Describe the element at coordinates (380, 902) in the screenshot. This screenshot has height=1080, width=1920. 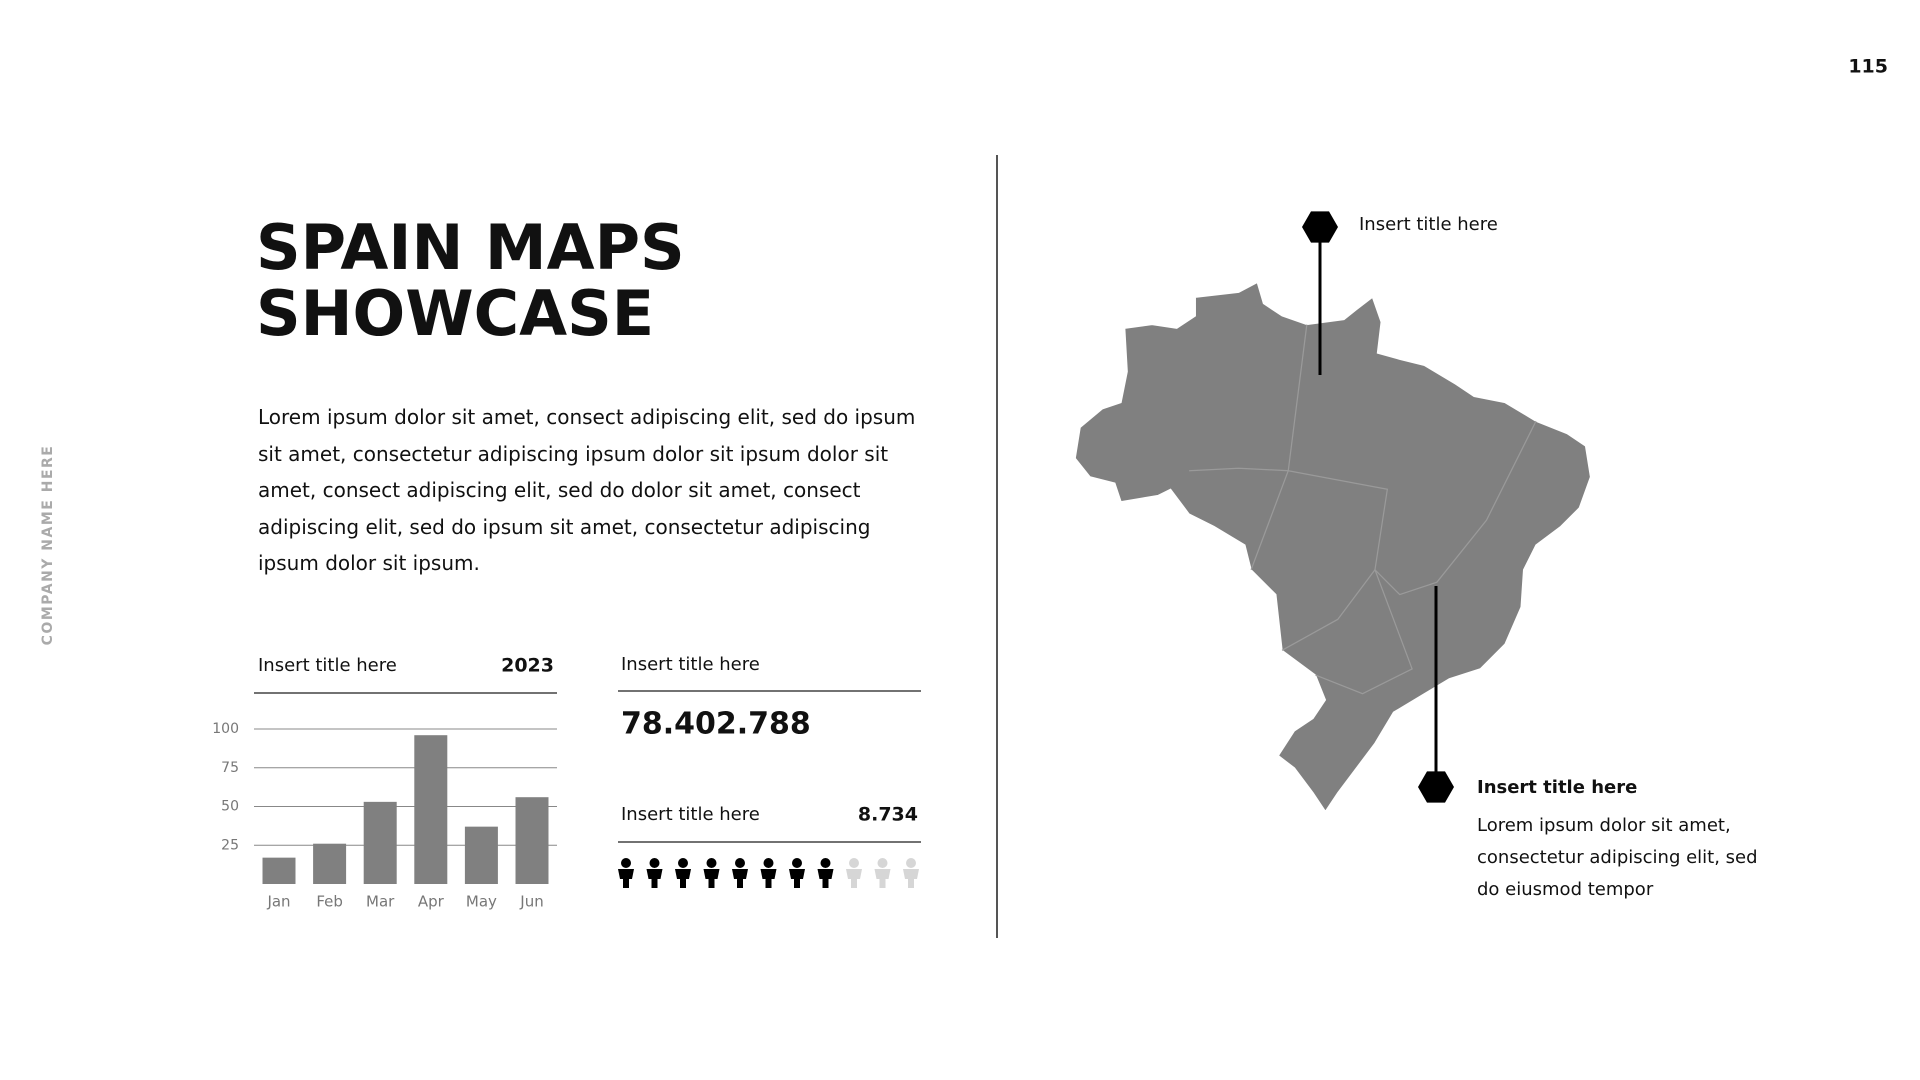
I see `x-tick-label: Mar` at that location.